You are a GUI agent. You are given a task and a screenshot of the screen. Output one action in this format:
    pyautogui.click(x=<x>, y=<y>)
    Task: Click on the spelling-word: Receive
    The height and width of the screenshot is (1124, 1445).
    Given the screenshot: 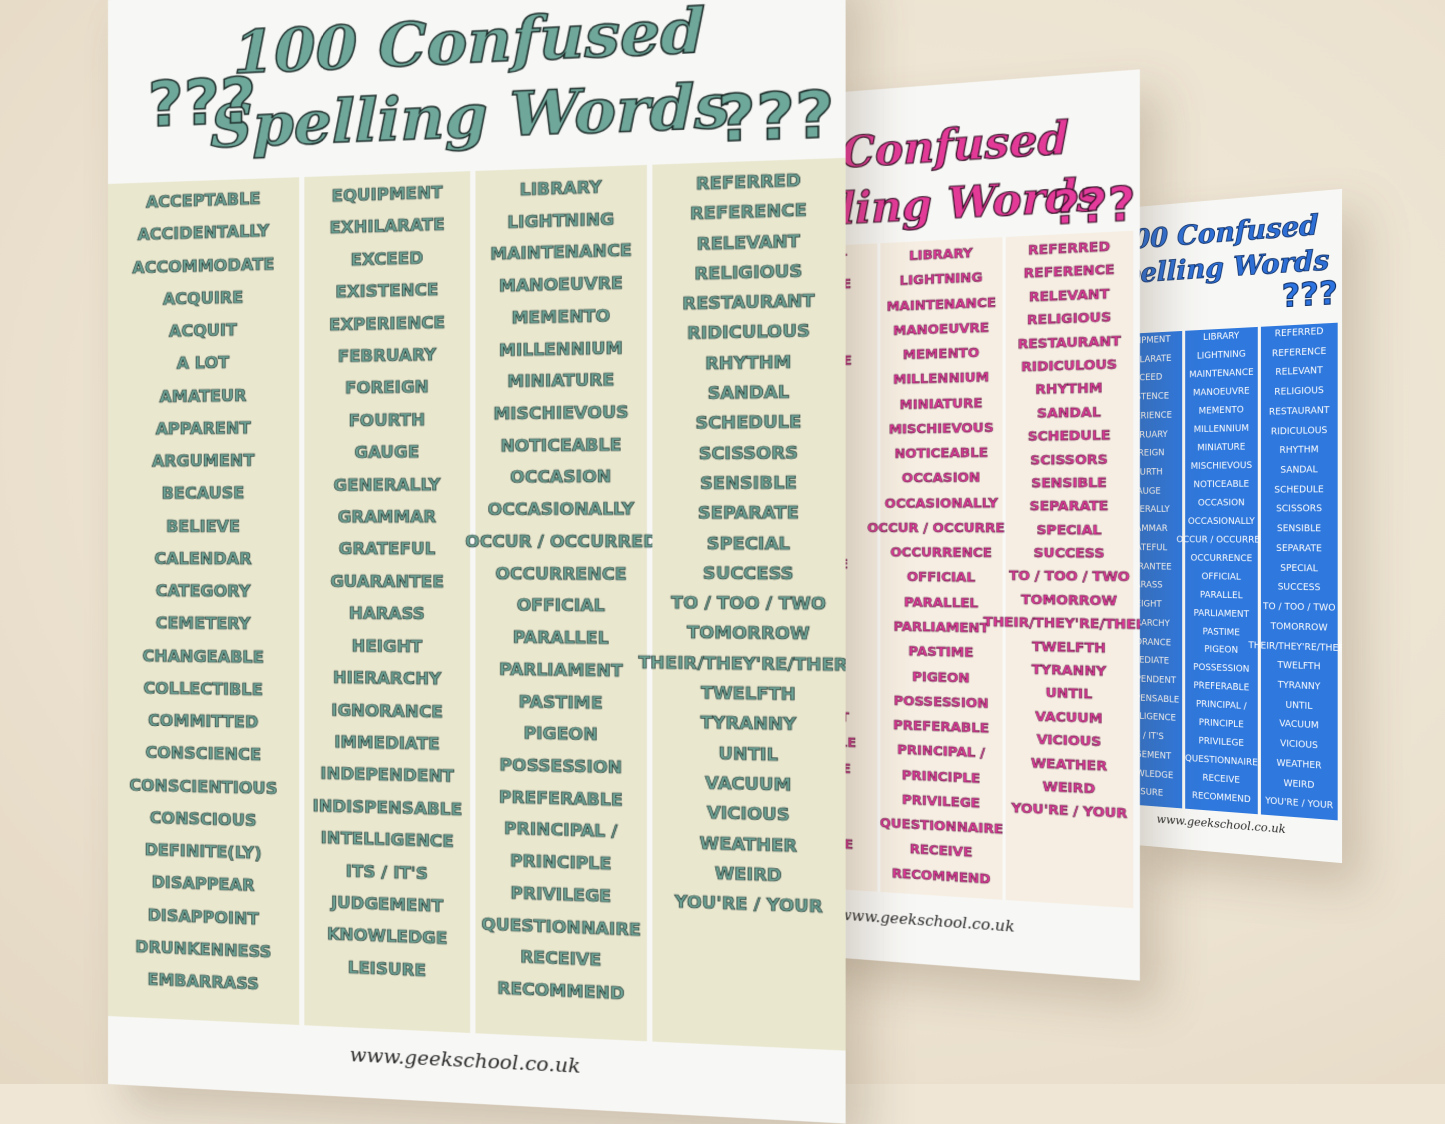 What is the action you would take?
    pyautogui.click(x=560, y=959)
    